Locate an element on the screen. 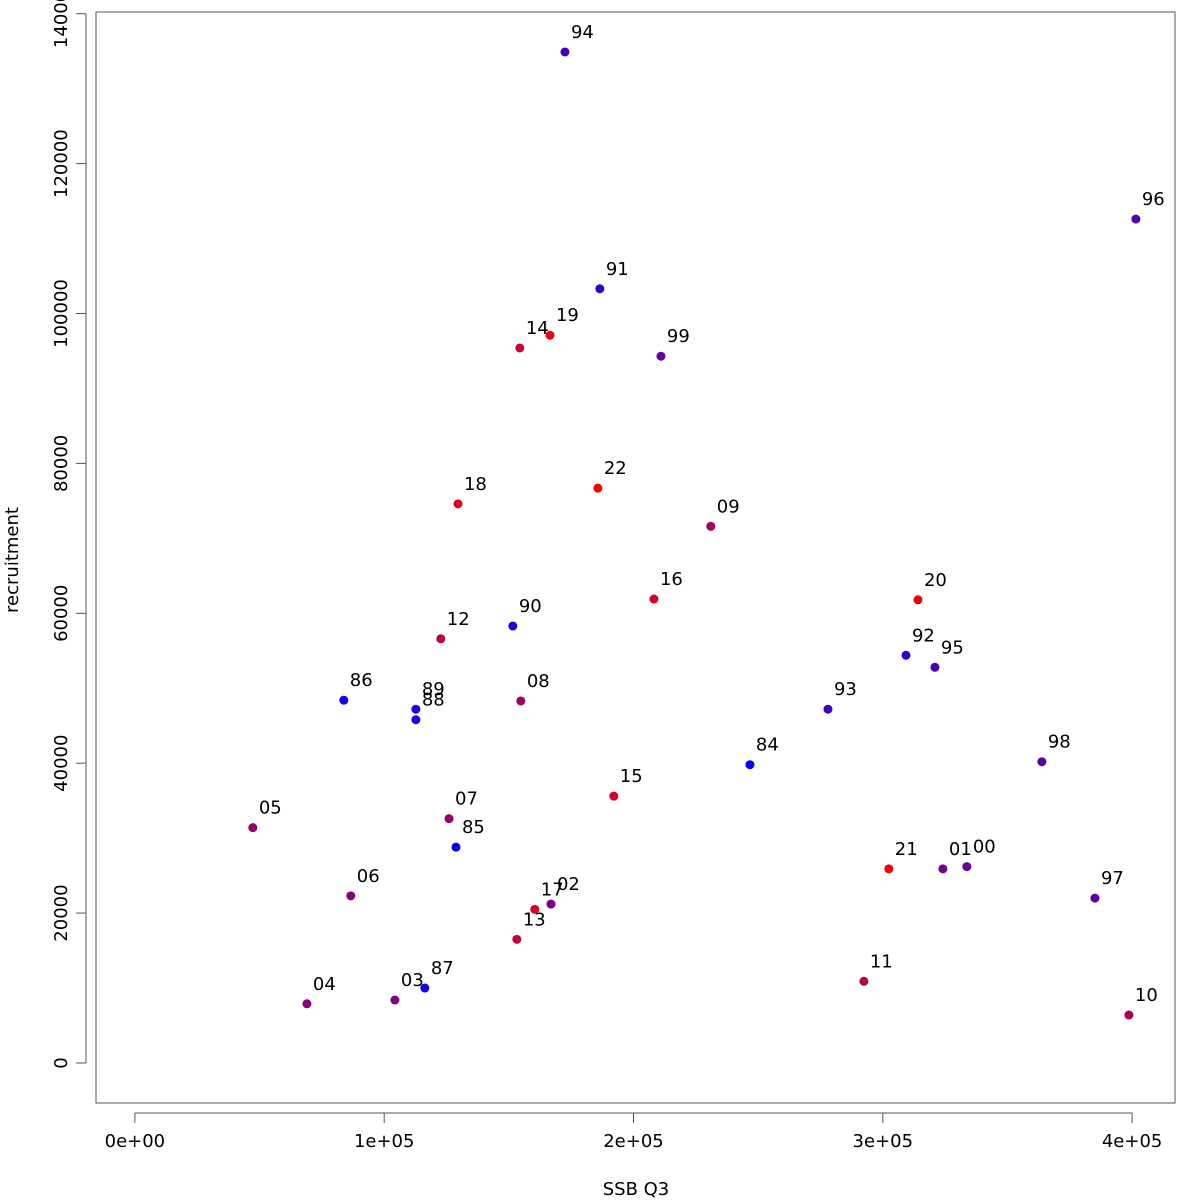 The width and height of the screenshot is (1200, 1200). point-label: 84 is located at coordinates (767, 745).